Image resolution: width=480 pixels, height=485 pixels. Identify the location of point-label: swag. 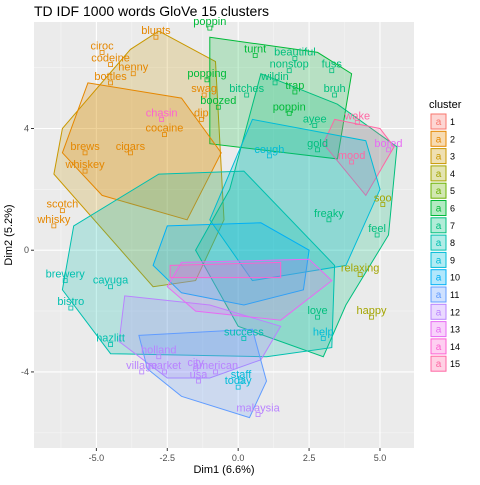
(204, 89).